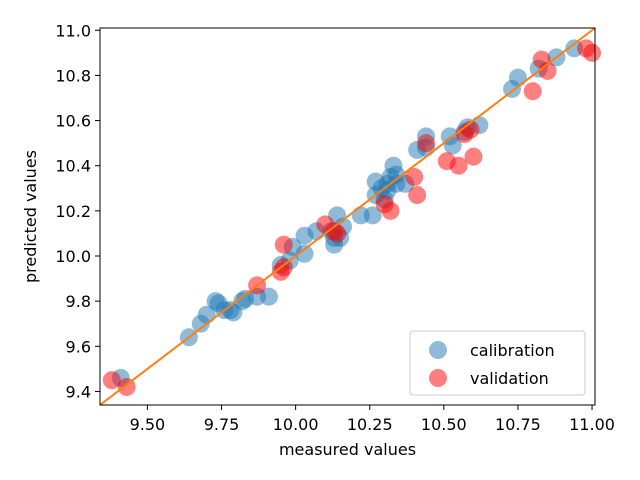 The image size is (640, 480). Describe the element at coordinates (512, 350) in the screenshot. I see `legend-label-calibration: calibration` at that location.